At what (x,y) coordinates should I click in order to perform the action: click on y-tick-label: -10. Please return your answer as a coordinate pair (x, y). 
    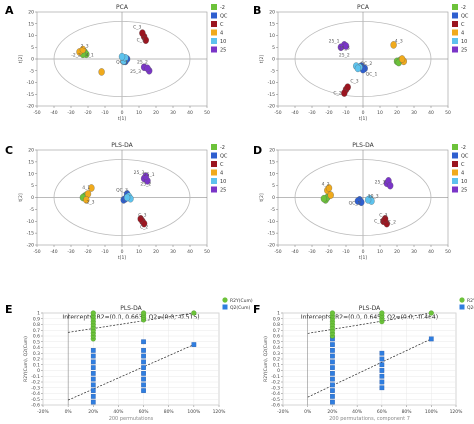
    Looking at the image, I should click on (30, 222).